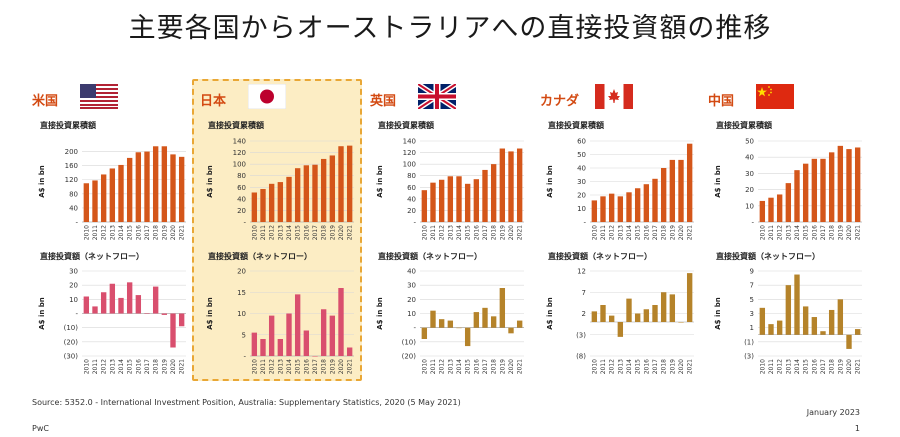 Image resolution: width=900 pixels, height=437 pixels. I want to click on report-date: January 2023, so click(833, 412).